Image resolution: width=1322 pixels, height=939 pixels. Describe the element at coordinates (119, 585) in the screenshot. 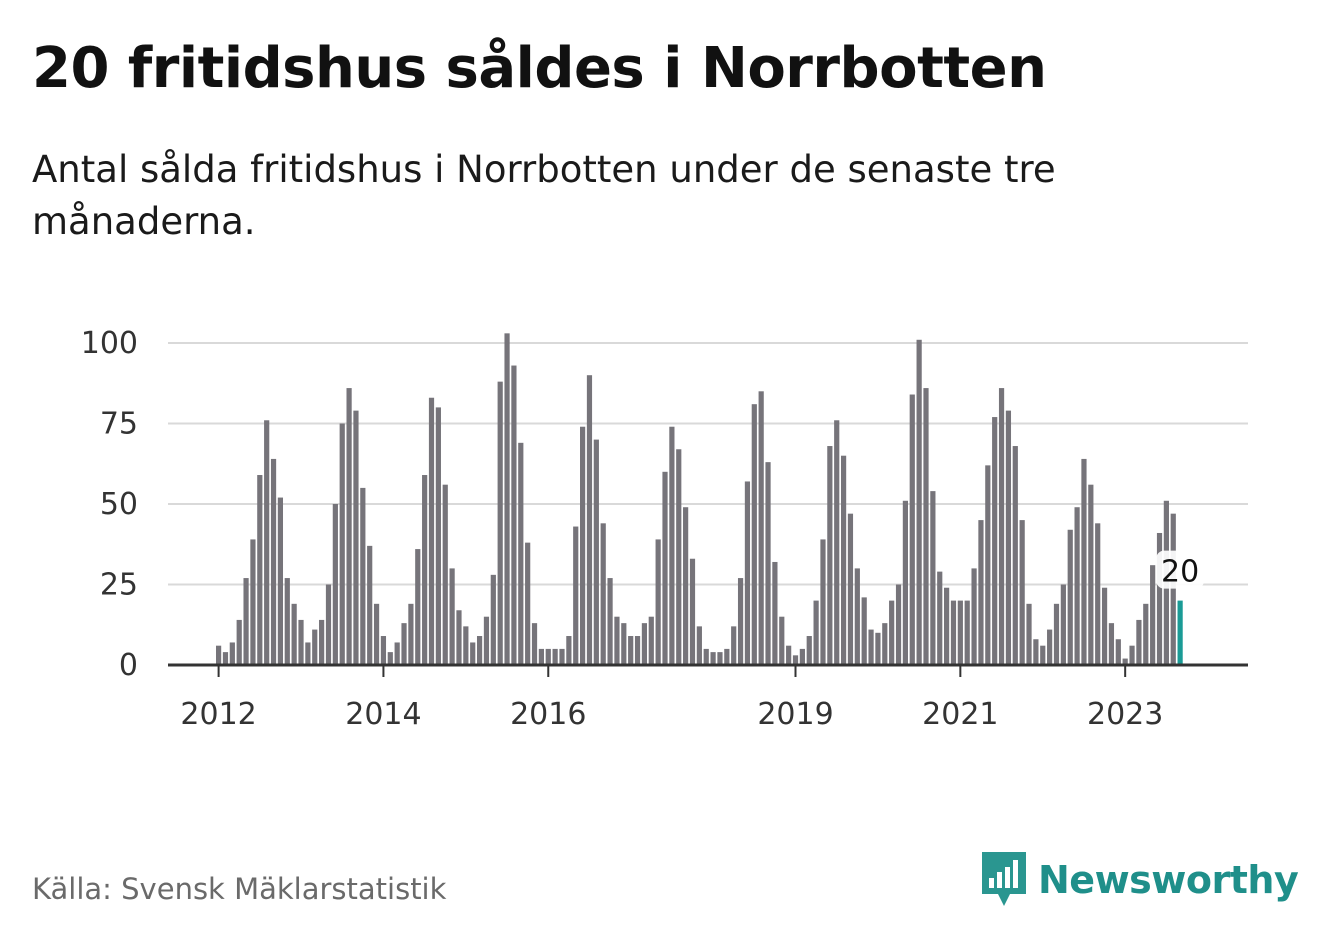

I see `y-tick-label: 25` at that location.